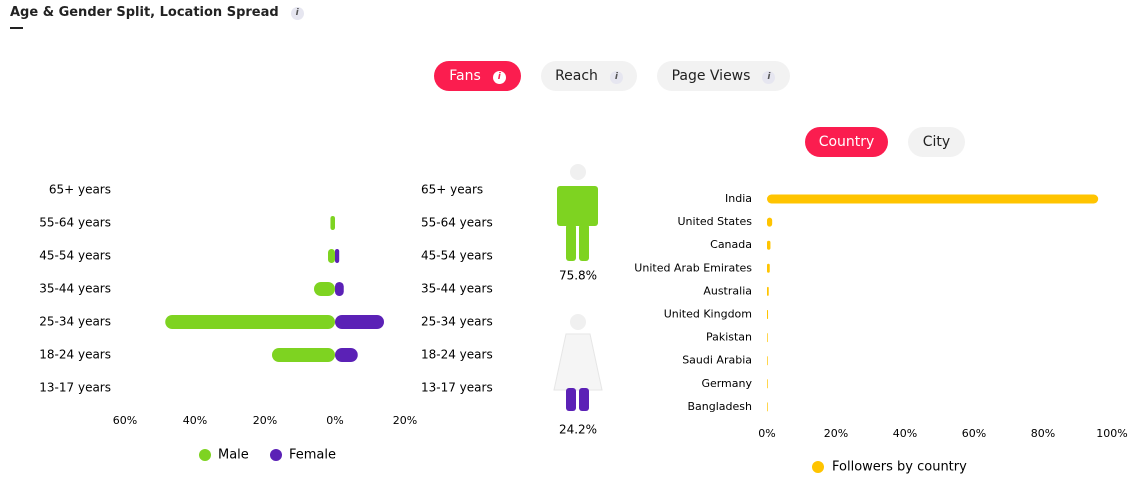 This screenshot has width=1139, height=490. I want to click on header: Age & Gender Split, Location Spread i, so click(157, 12).